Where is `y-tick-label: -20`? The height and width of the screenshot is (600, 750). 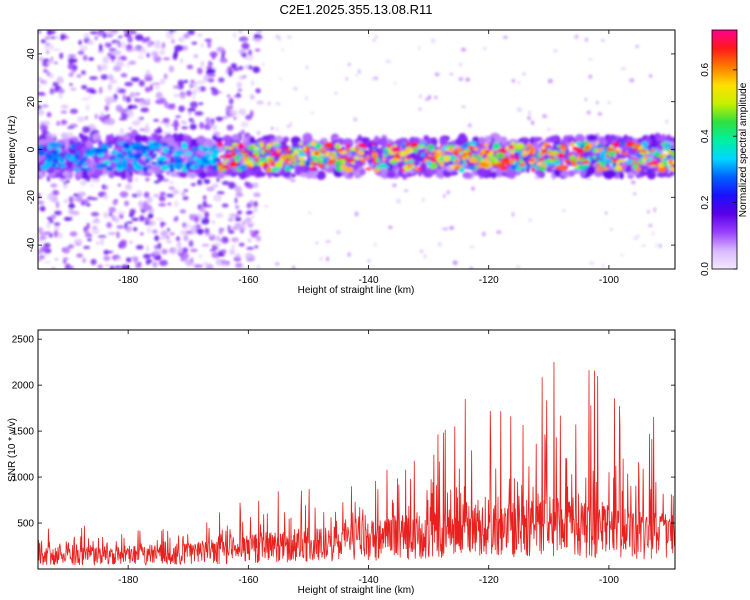
y-tick-label: -20 is located at coordinates (31, 197).